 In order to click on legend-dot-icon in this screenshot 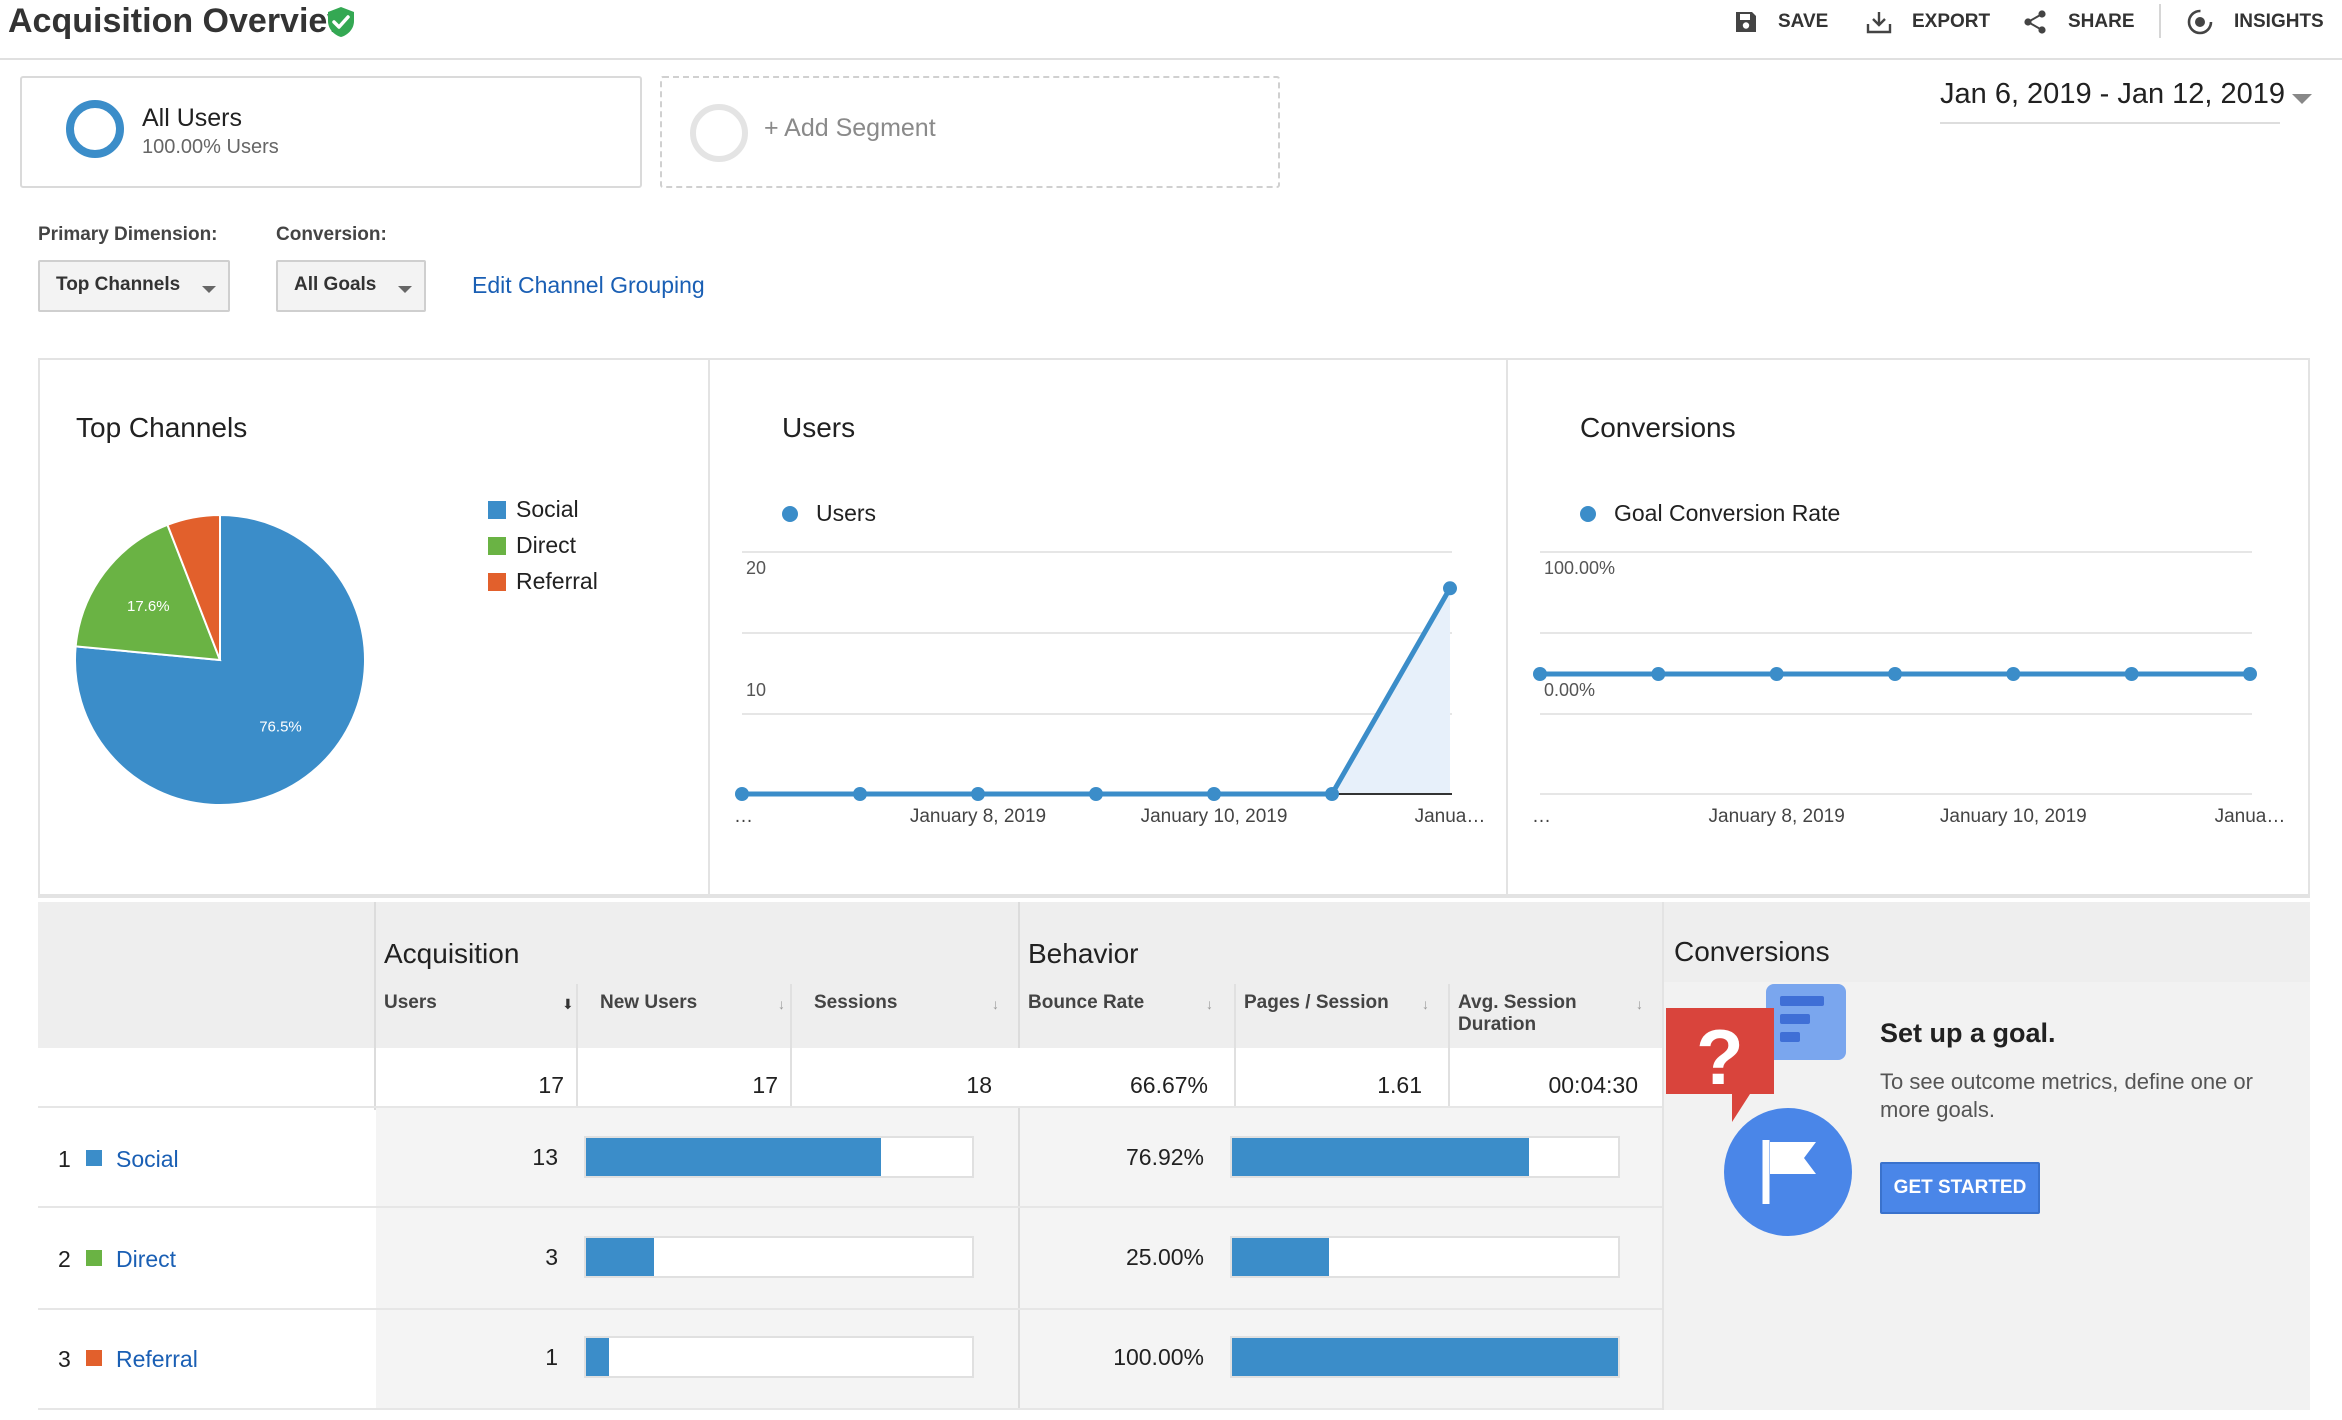, I will do `click(1588, 513)`.